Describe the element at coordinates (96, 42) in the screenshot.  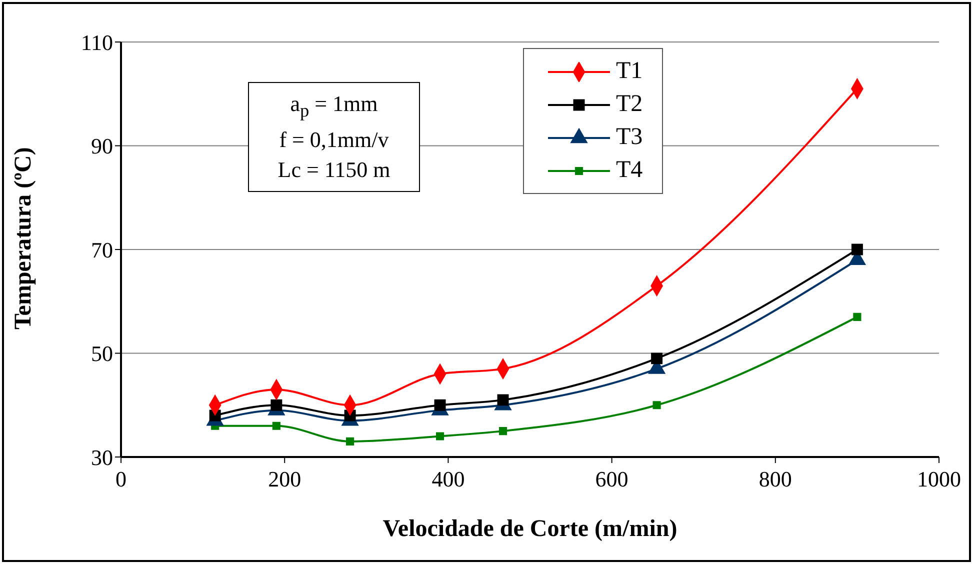
I see `y-tick-label: 110` at that location.